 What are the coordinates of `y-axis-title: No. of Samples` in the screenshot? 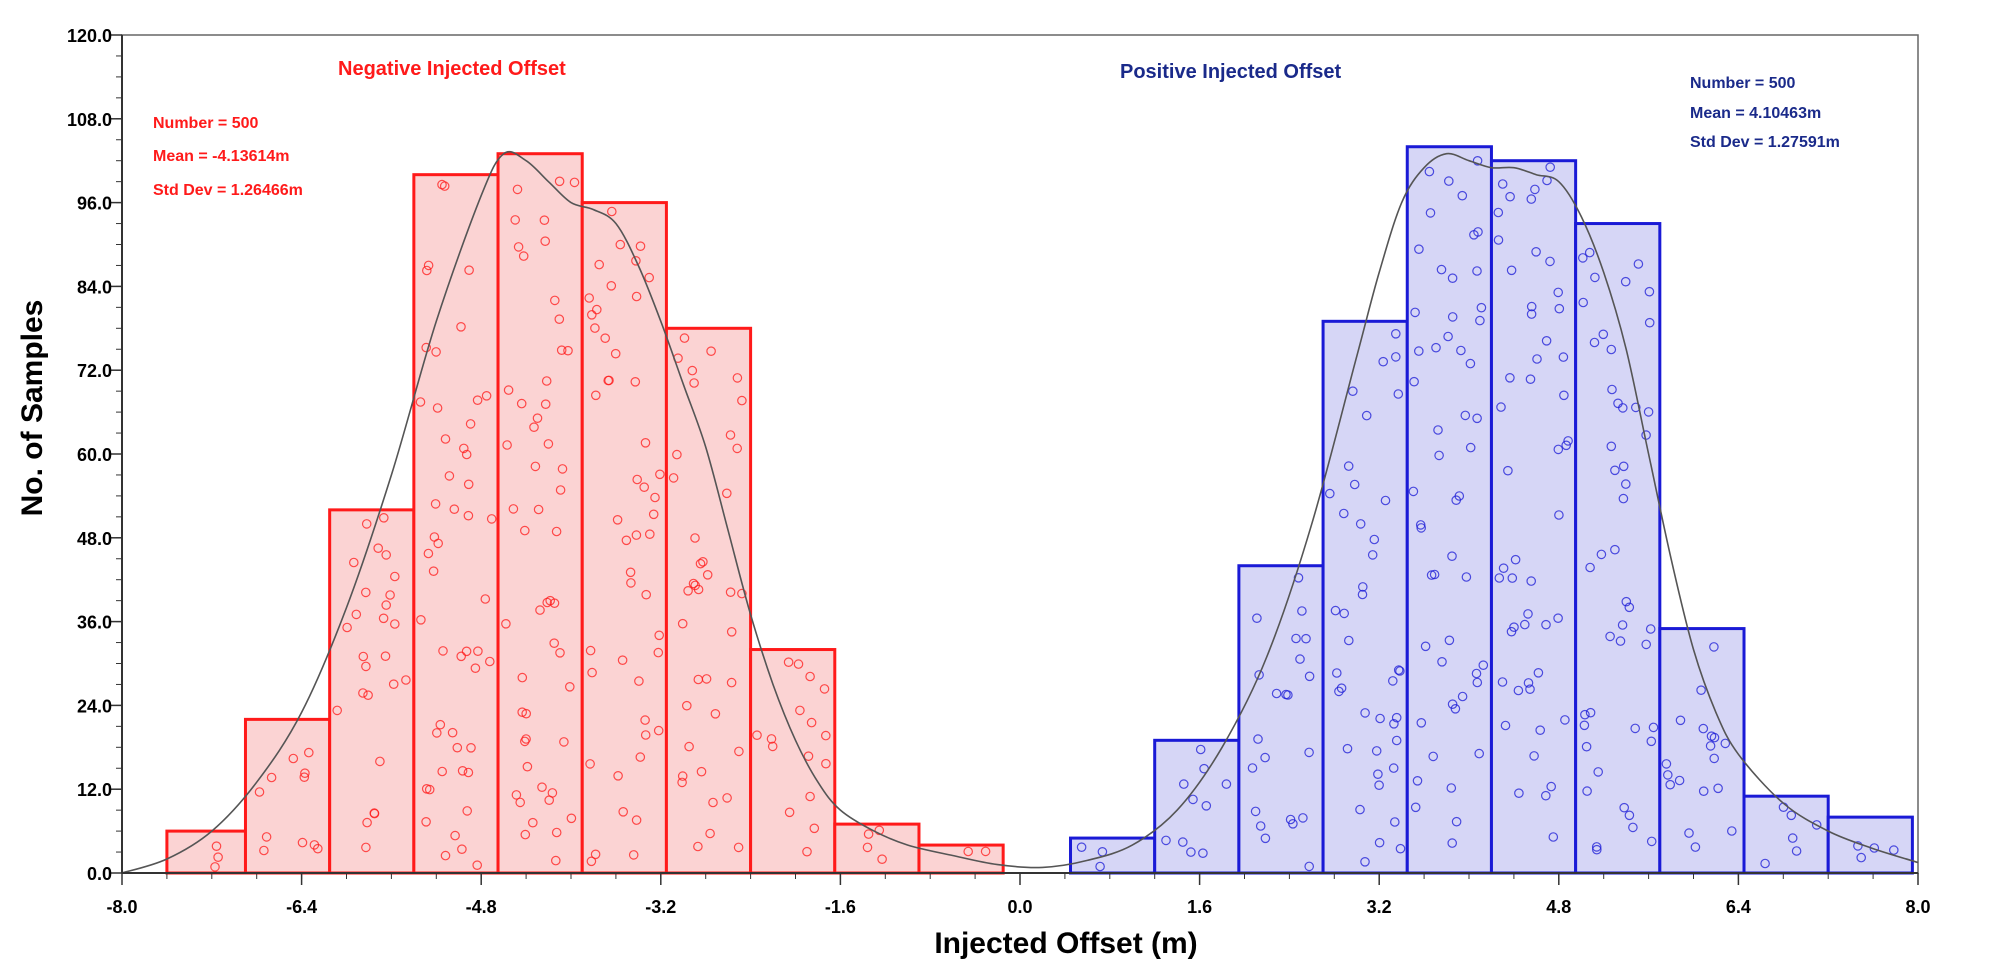 It's located at (32, 408).